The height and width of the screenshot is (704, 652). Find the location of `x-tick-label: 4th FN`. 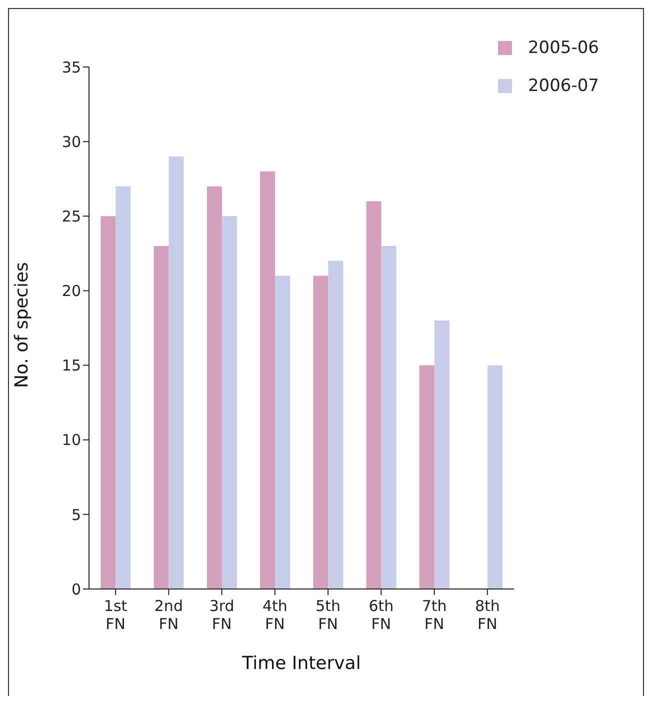

x-tick-label: 4th FN is located at coordinates (275, 615).